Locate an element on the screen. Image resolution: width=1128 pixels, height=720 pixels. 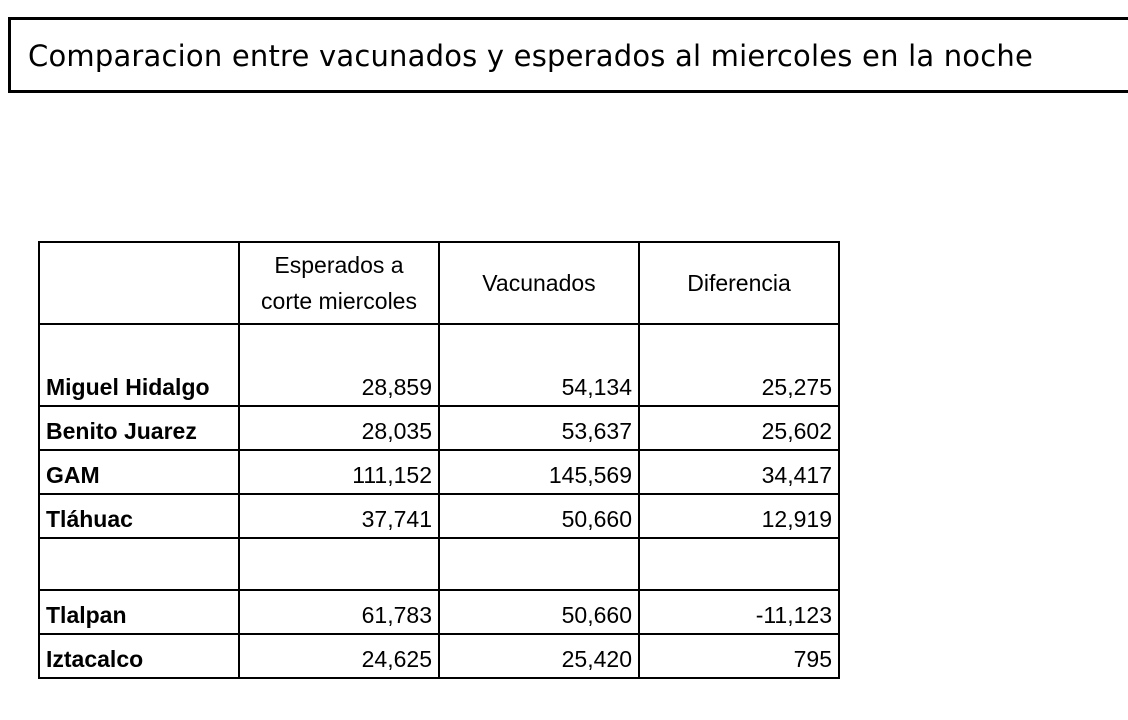
cell-diferencia is located at coordinates (739, 564).